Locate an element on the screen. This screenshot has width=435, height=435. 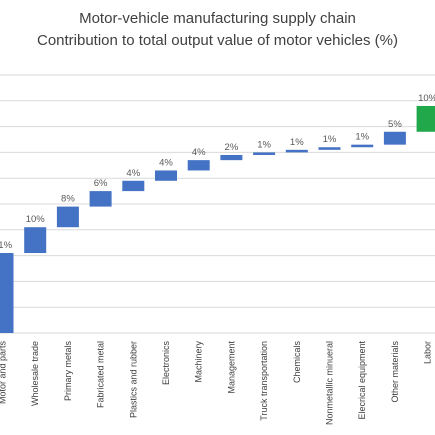
x-tick-label: Chemicals is located at coordinates (297, 362).